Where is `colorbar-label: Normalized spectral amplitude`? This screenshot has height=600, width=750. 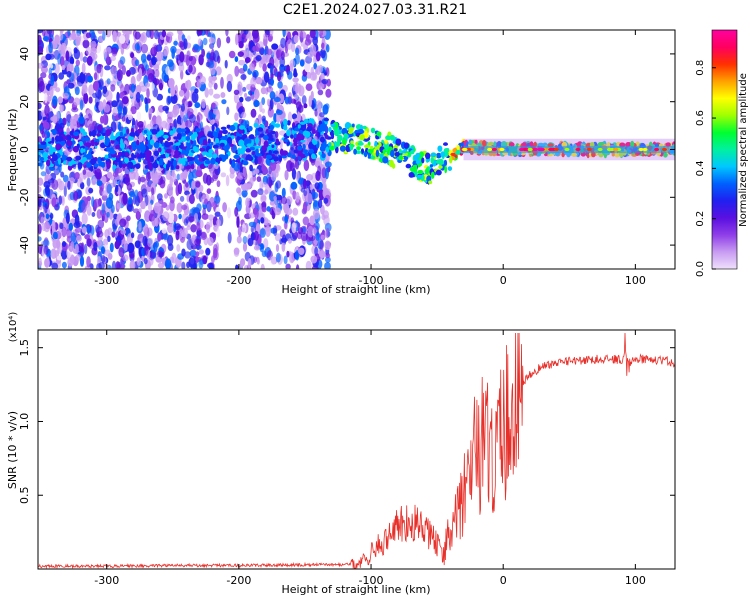 colorbar-label: Normalized spectral amplitude is located at coordinates (743, 150).